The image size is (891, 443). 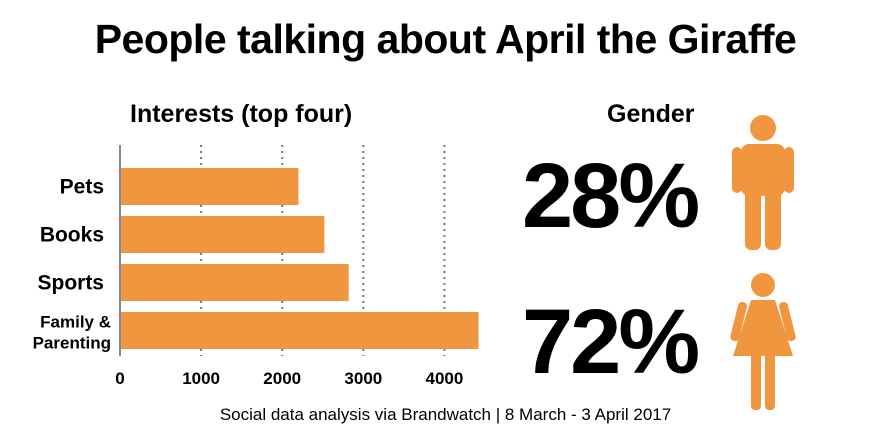 What do you see at coordinates (763, 341) in the screenshot?
I see `female-figure-icon` at bounding box center [763, 341].